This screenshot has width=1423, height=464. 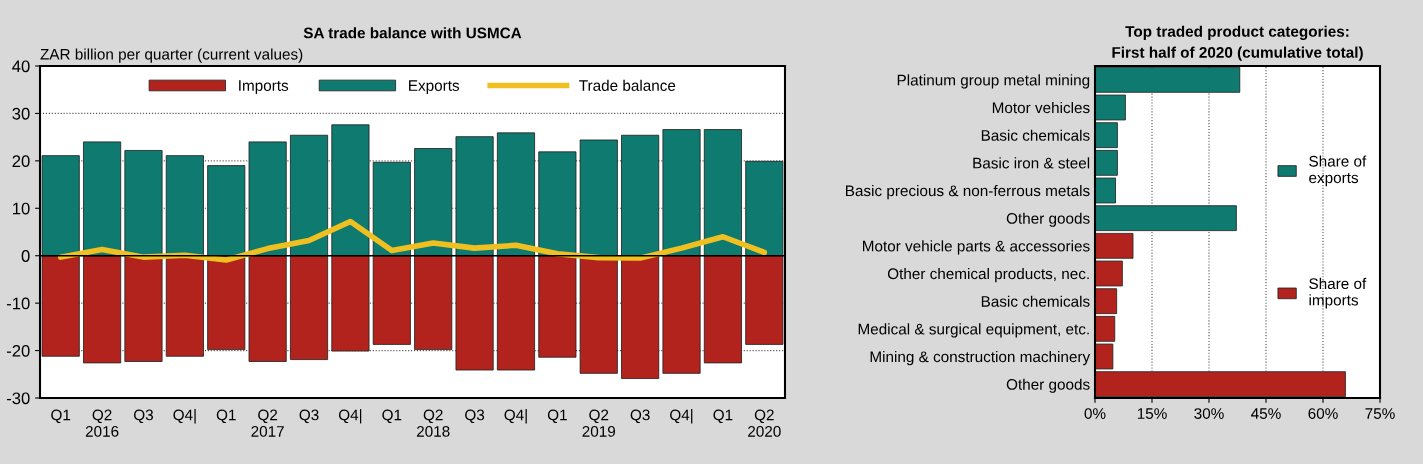 What do you see at coordinates (264, 87) in the screenshot?
I see `legend-label: Imports` at bounding box center [264, 87].